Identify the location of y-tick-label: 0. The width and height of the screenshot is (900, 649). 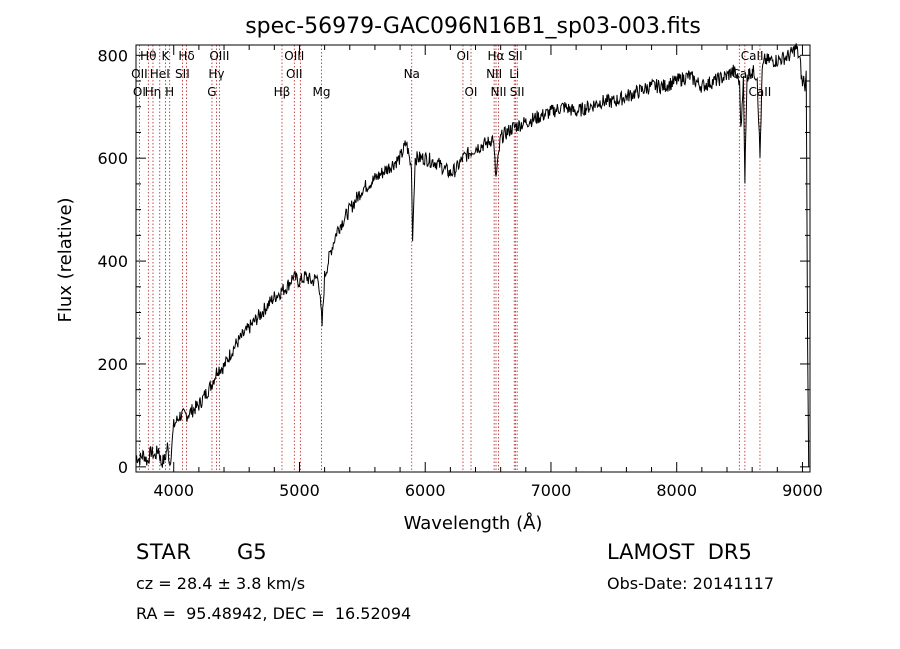
(123, 467).